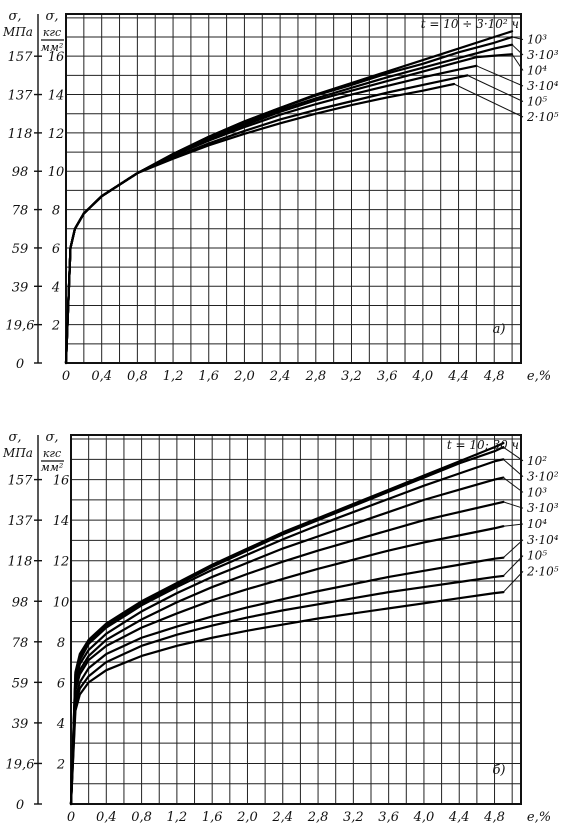  I want to click on x-tick-label: 4,4, so click(459, 817).